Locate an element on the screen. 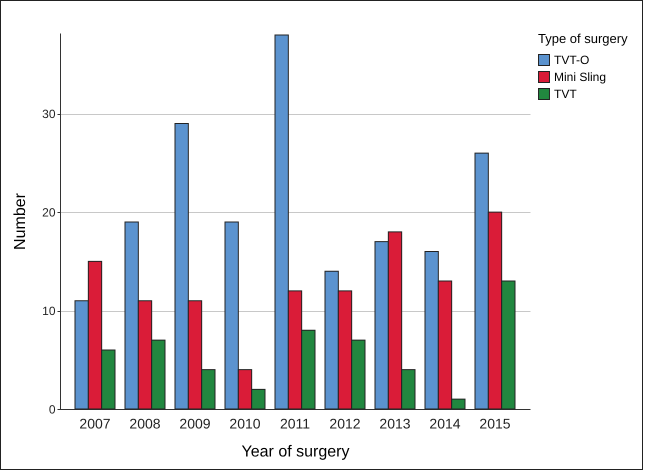 The image size is (645, 472). x-tick-label: 2011 is located at coordinates (295, 424).